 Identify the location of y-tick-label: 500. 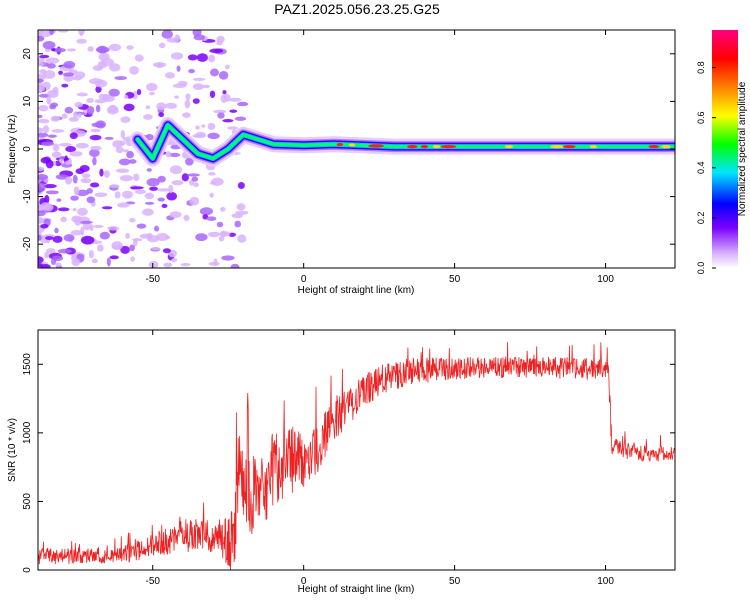
(27, 501).